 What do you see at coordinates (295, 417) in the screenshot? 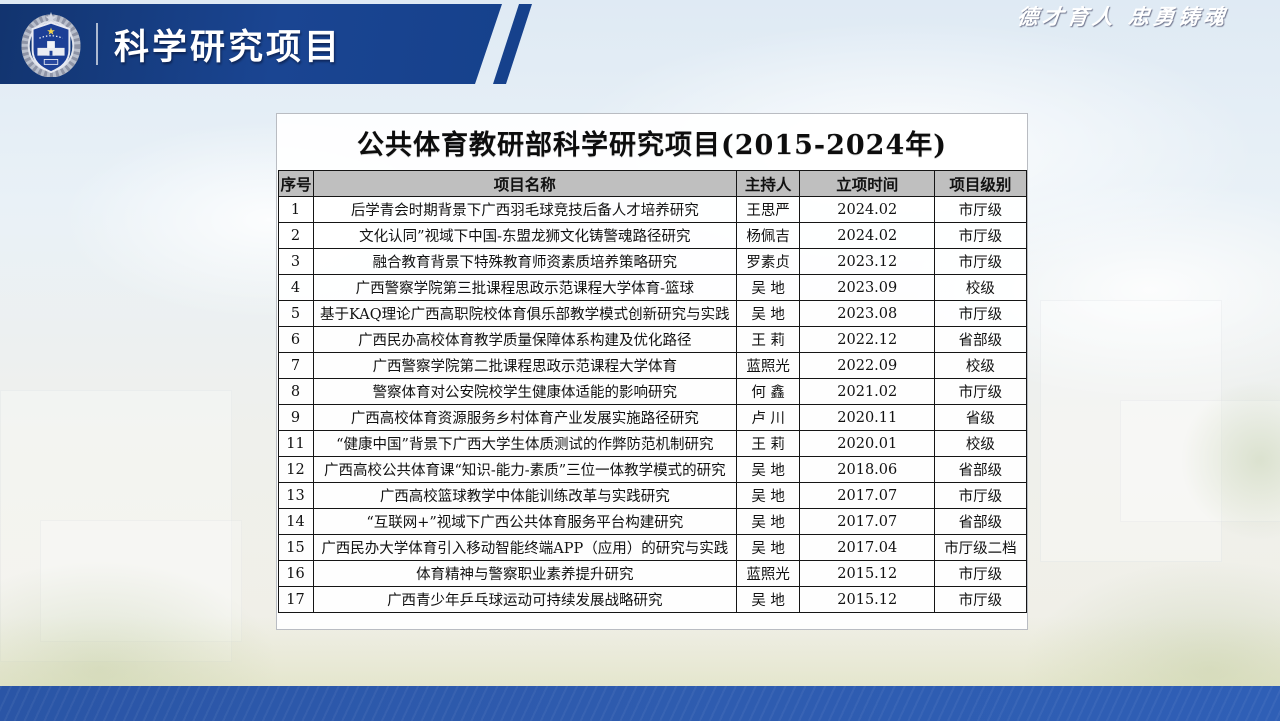
I see `cell-no: 9` at bounding box center [295, 417].